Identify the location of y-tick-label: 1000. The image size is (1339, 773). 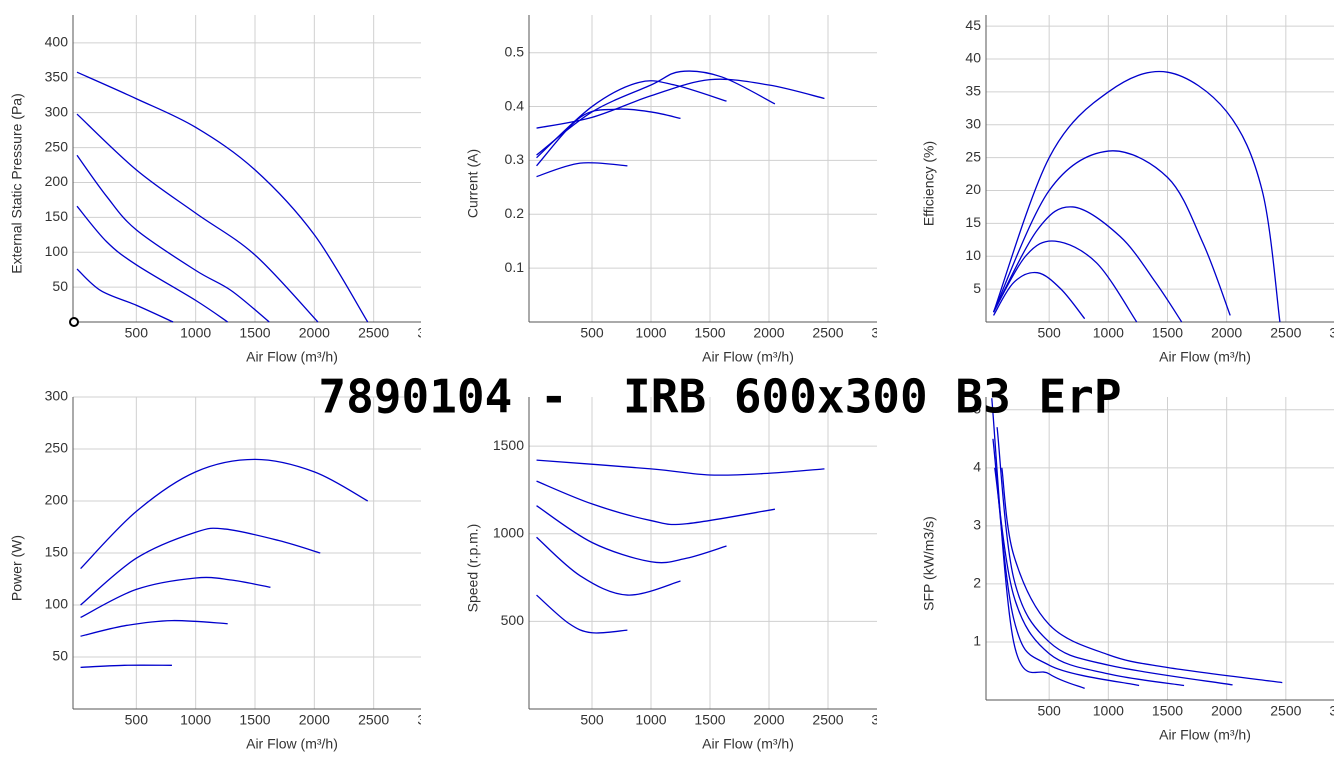
(508, 532).